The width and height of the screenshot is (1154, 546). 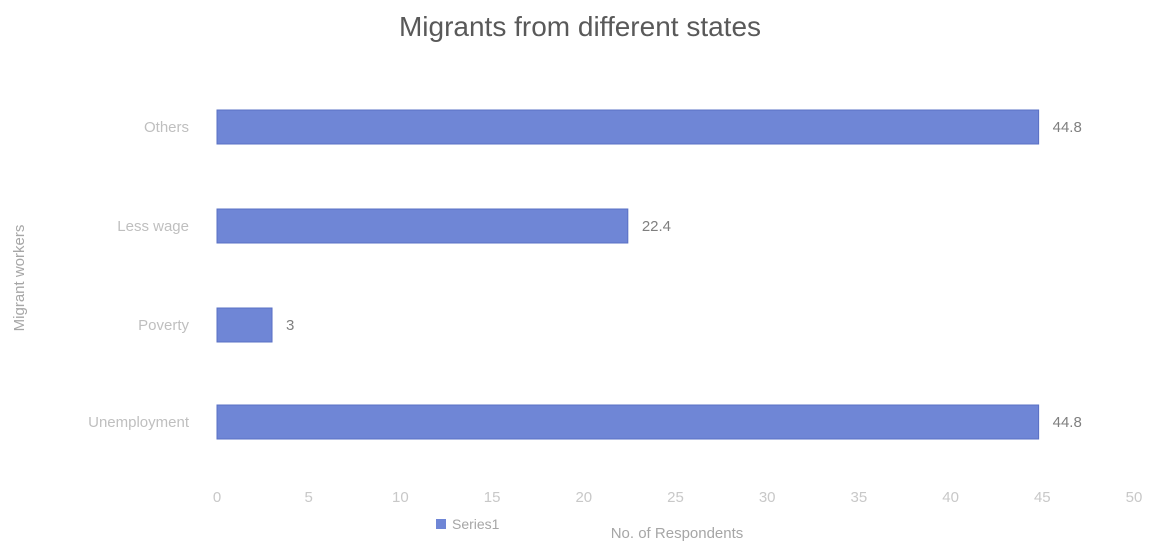 What do you see at coordinates (441, 524) in the screenshot?
I see `legend-swatch` at bounding box center [441, 524].